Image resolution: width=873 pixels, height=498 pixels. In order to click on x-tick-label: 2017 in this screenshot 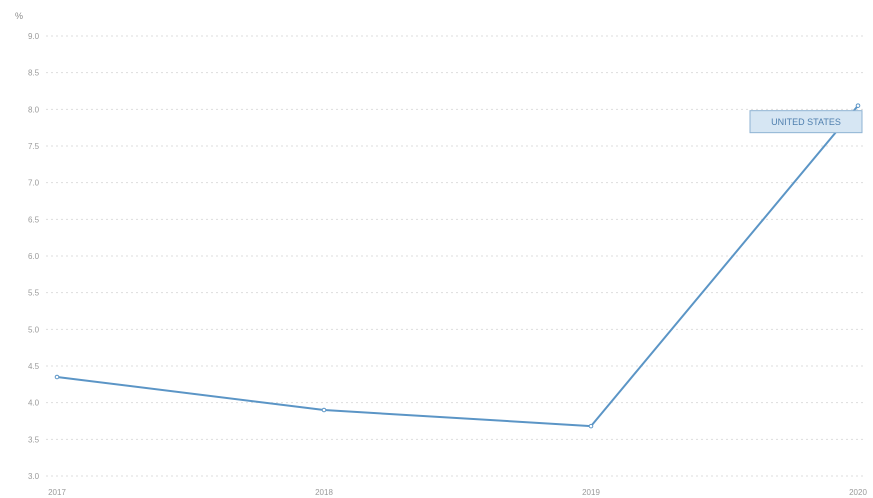, I will do `click(57, 492)`.